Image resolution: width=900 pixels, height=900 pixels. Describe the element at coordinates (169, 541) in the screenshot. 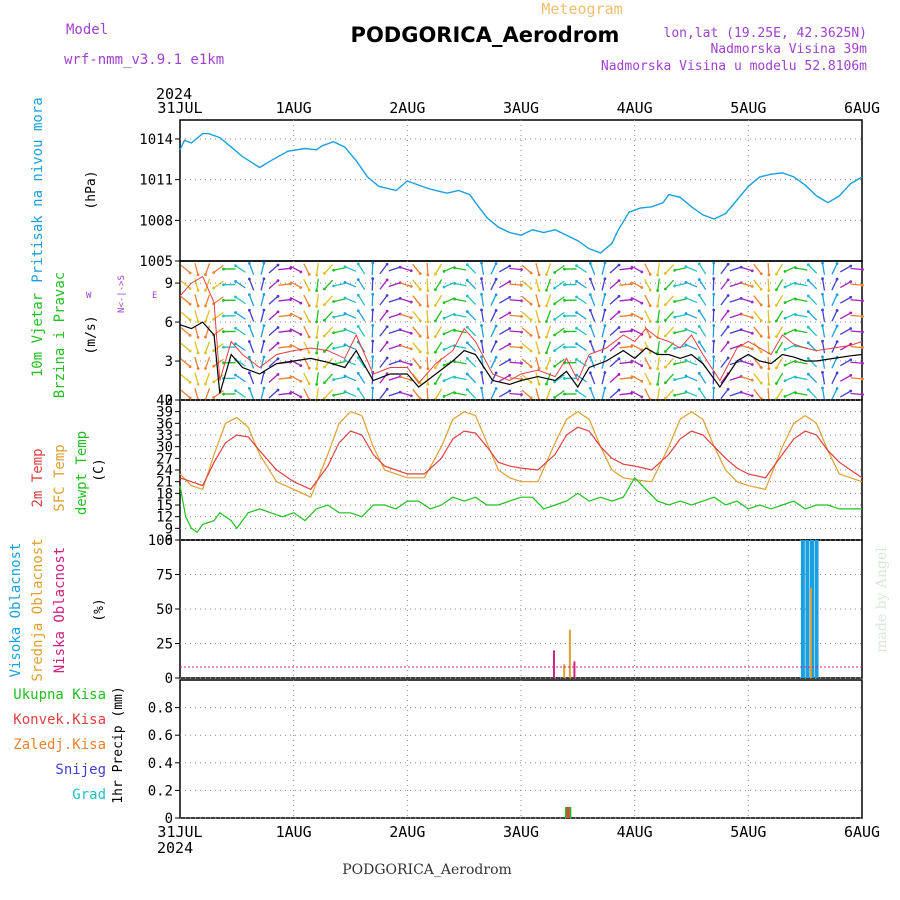

I see `y-tick-label: 6` at that location.